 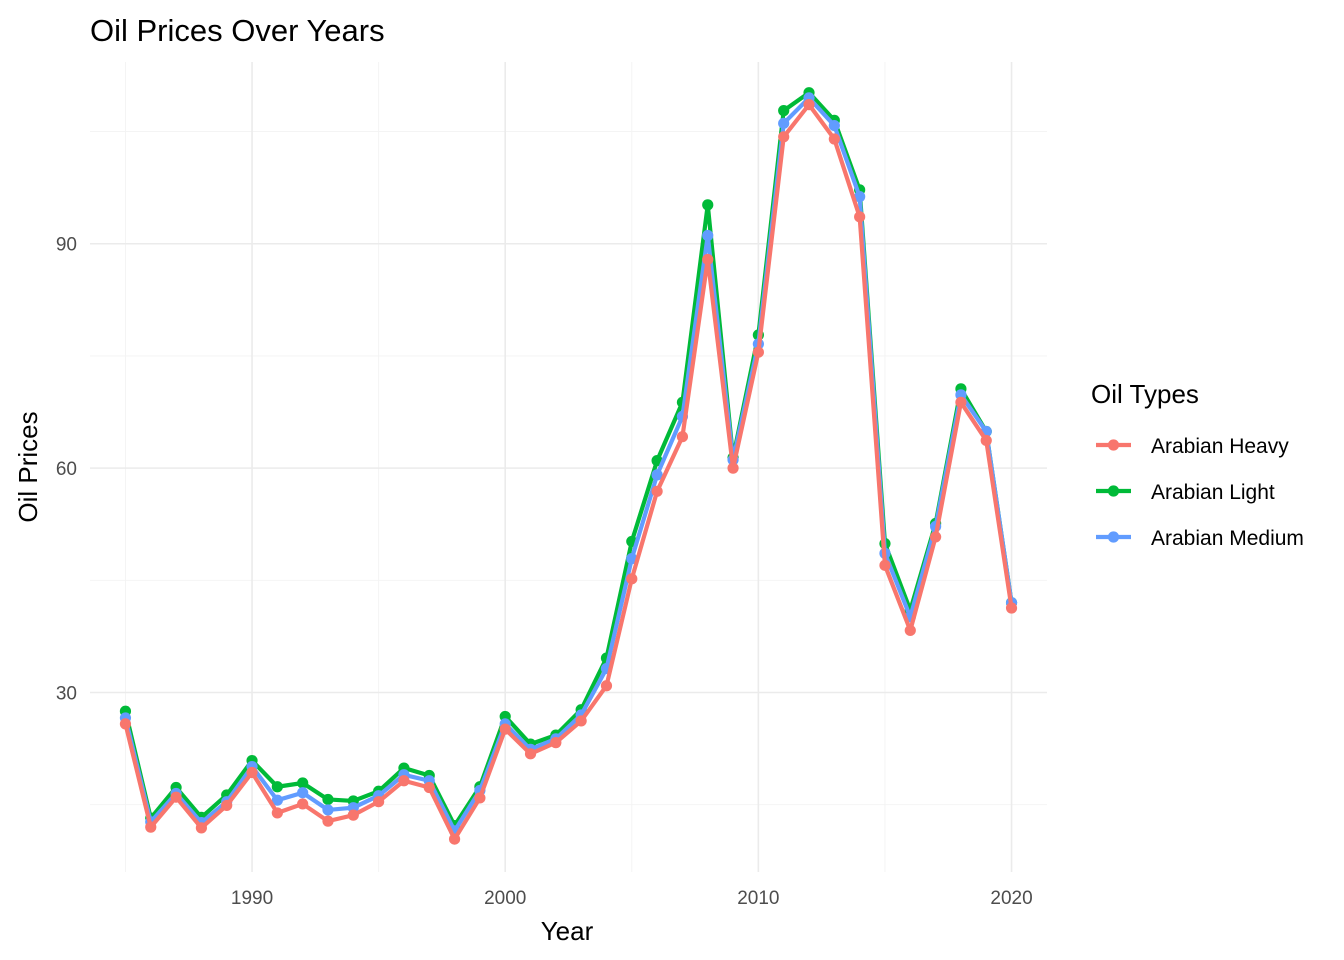 I want to click on y-axis-title: Oil Prices, so click(x=28, y=466).